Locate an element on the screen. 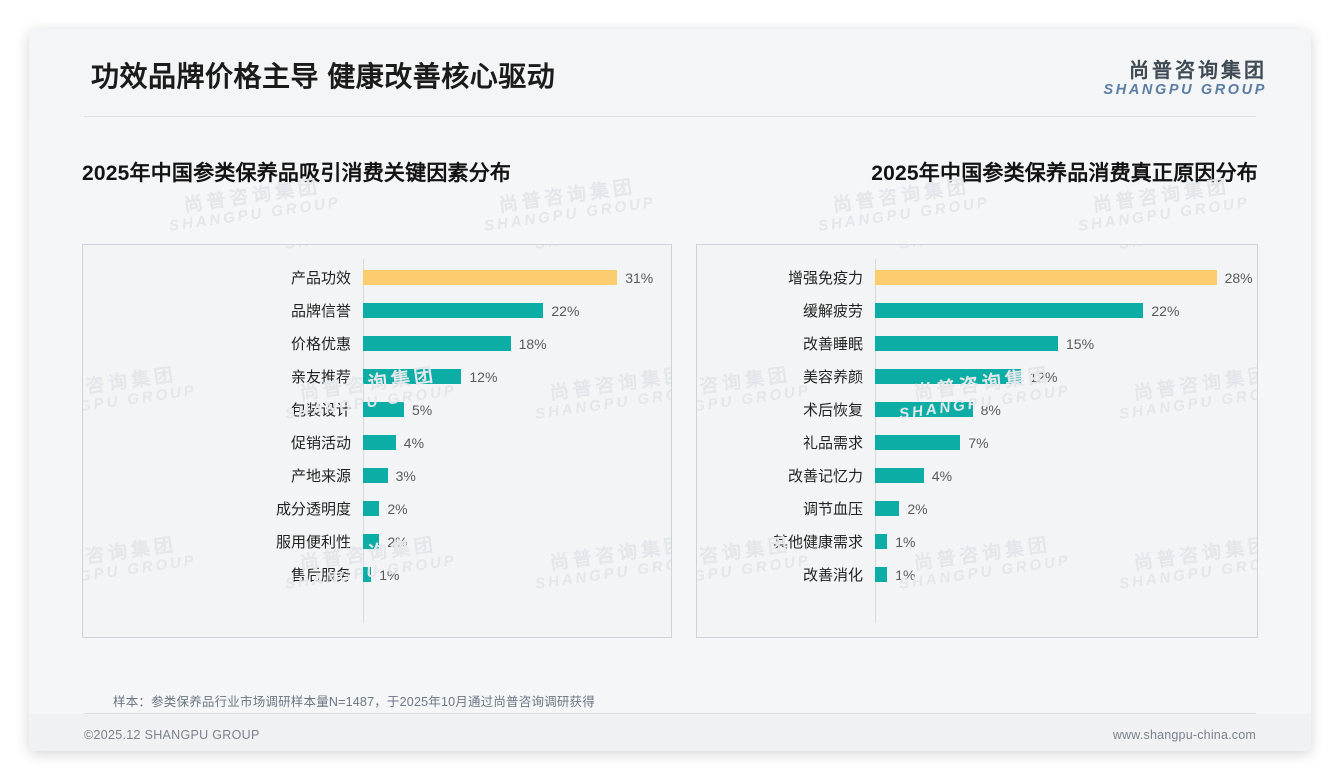 The image size is (1340, 780). bar-value-label: 8% is located at coordinates (990, 409).